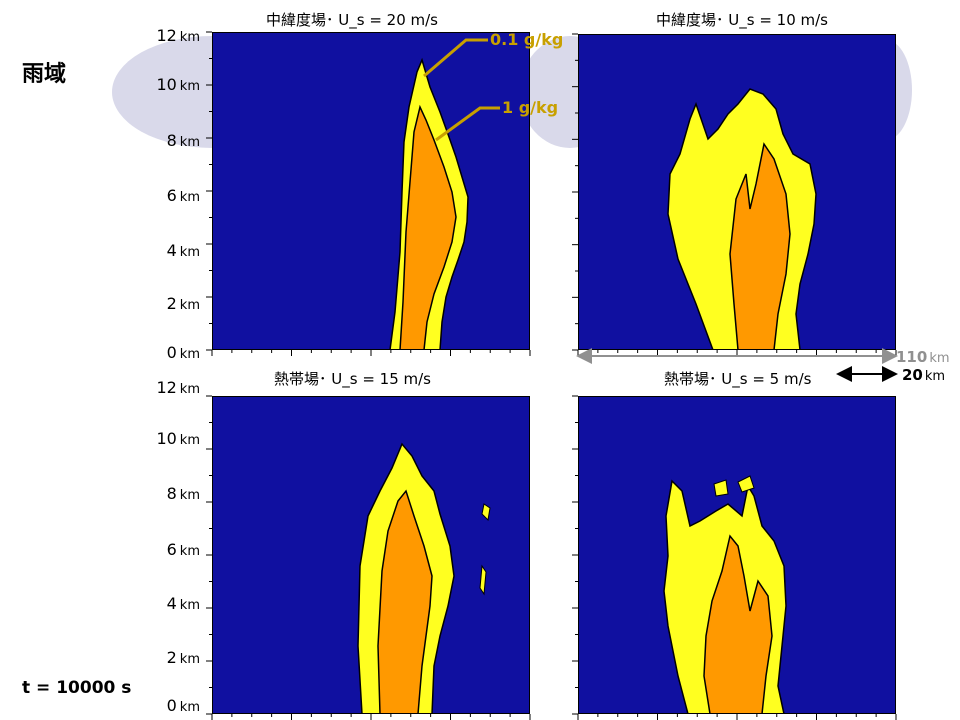 This screenshot has height=720, width=960. Describe the element at coordinates (738, 379) in the screenshot. I see `panel-title-4: 熱帯場･ U_s = 5 m/s` at that location.